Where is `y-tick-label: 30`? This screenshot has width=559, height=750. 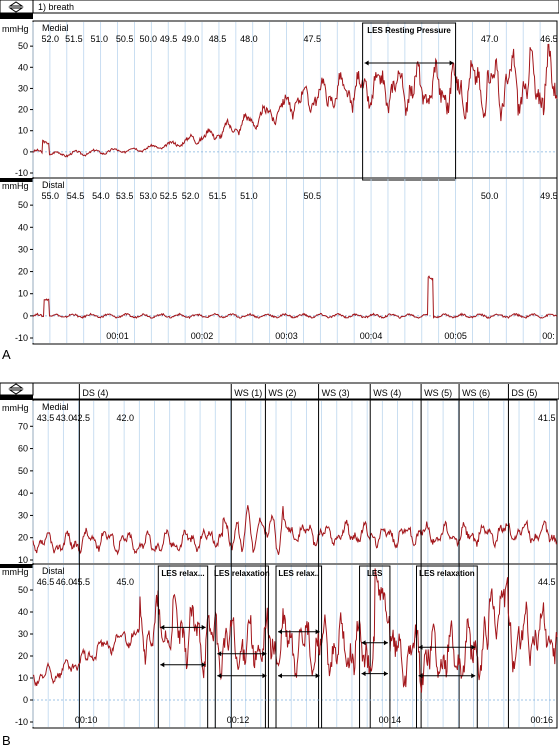
y-tick-label: 30 is located at coordinates (23, 634).